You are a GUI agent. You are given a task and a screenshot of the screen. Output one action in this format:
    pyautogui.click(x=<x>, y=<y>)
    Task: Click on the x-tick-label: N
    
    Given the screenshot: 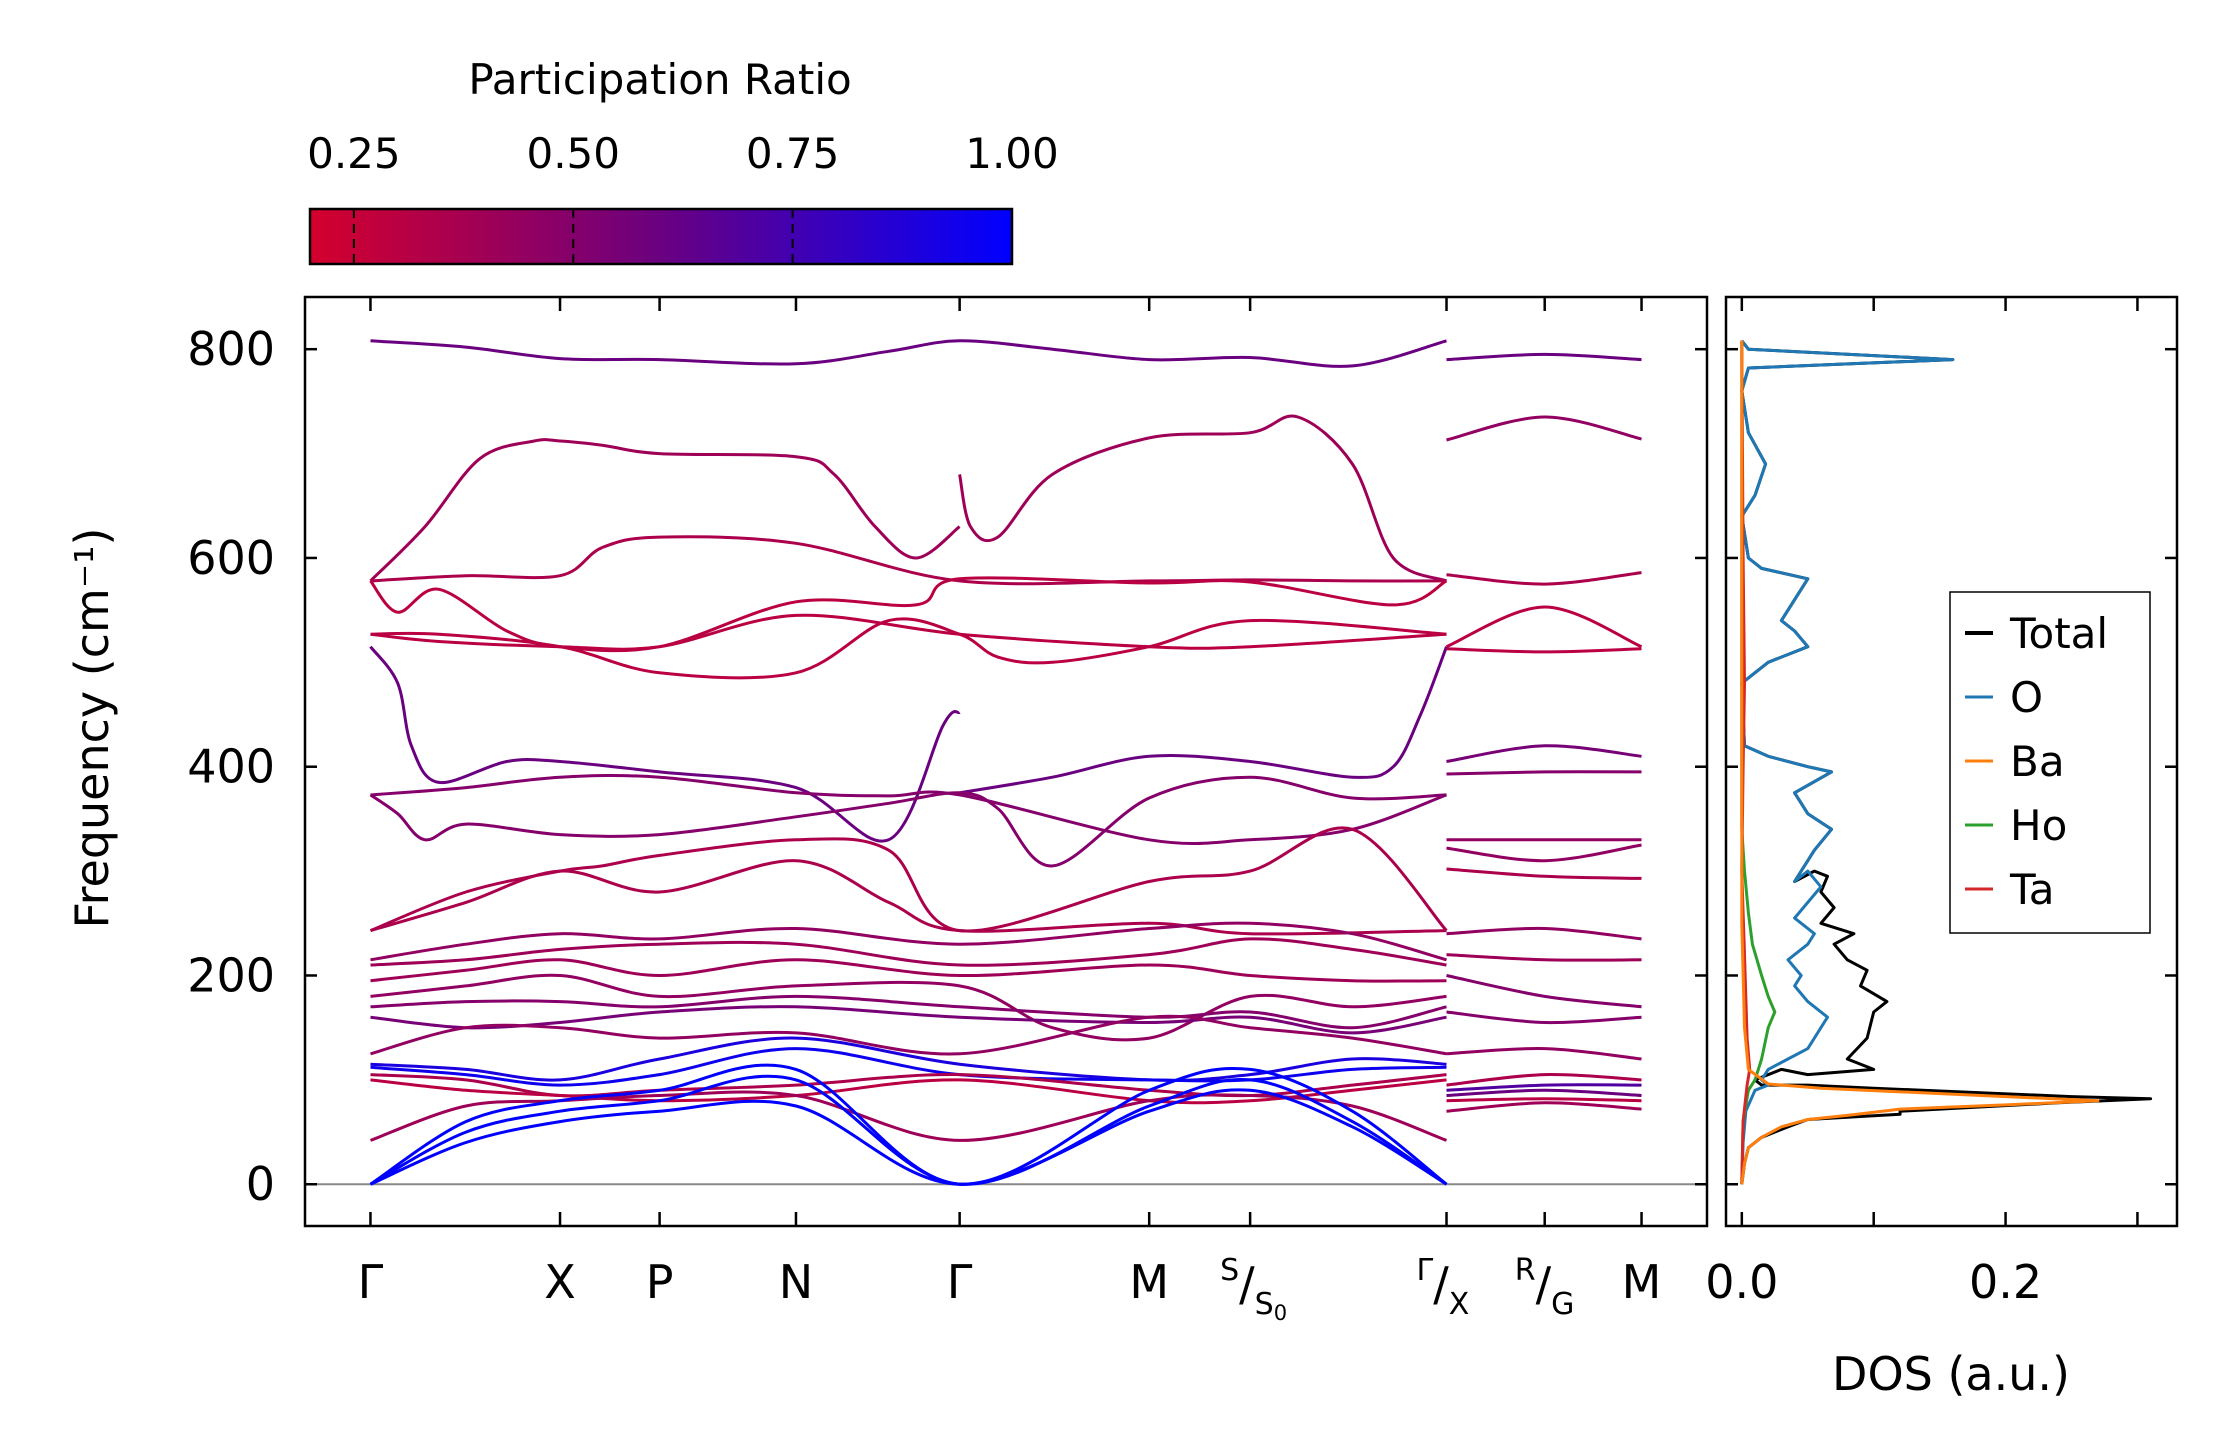 What is the action you would take?
    pyautogui.click(x=796, y=1282)
    